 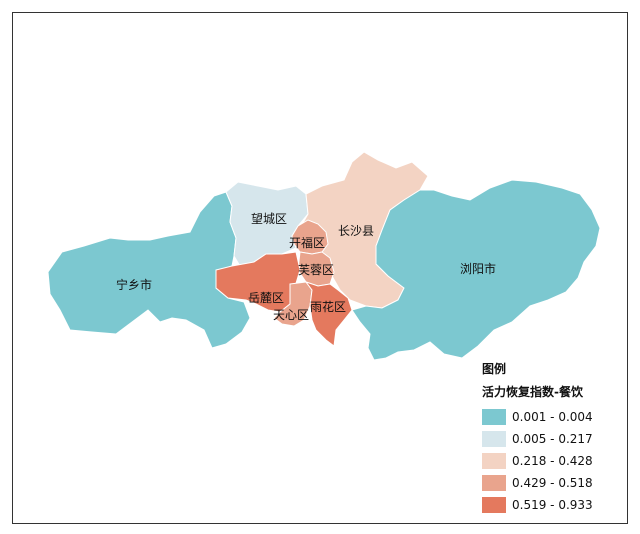 I want to click on legend-item: 0.429 - 0.518, so click(x=552, y=483).